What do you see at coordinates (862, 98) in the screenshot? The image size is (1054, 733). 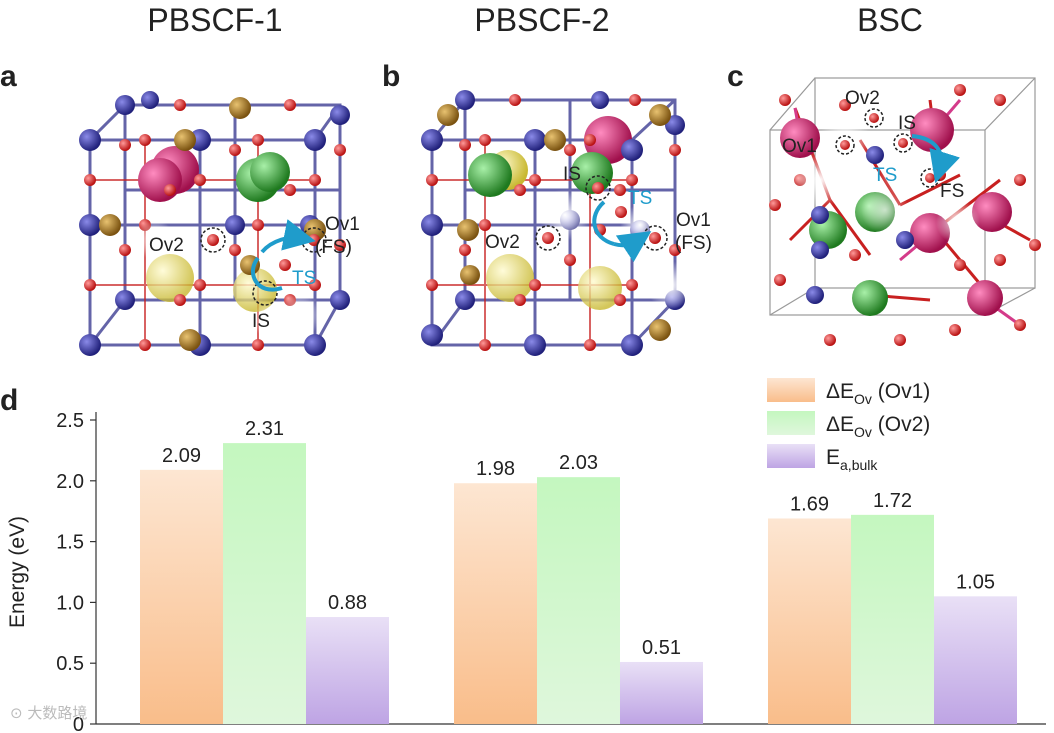 I see `label-c-ov2: Ov2` at bounding box center [862, 98].